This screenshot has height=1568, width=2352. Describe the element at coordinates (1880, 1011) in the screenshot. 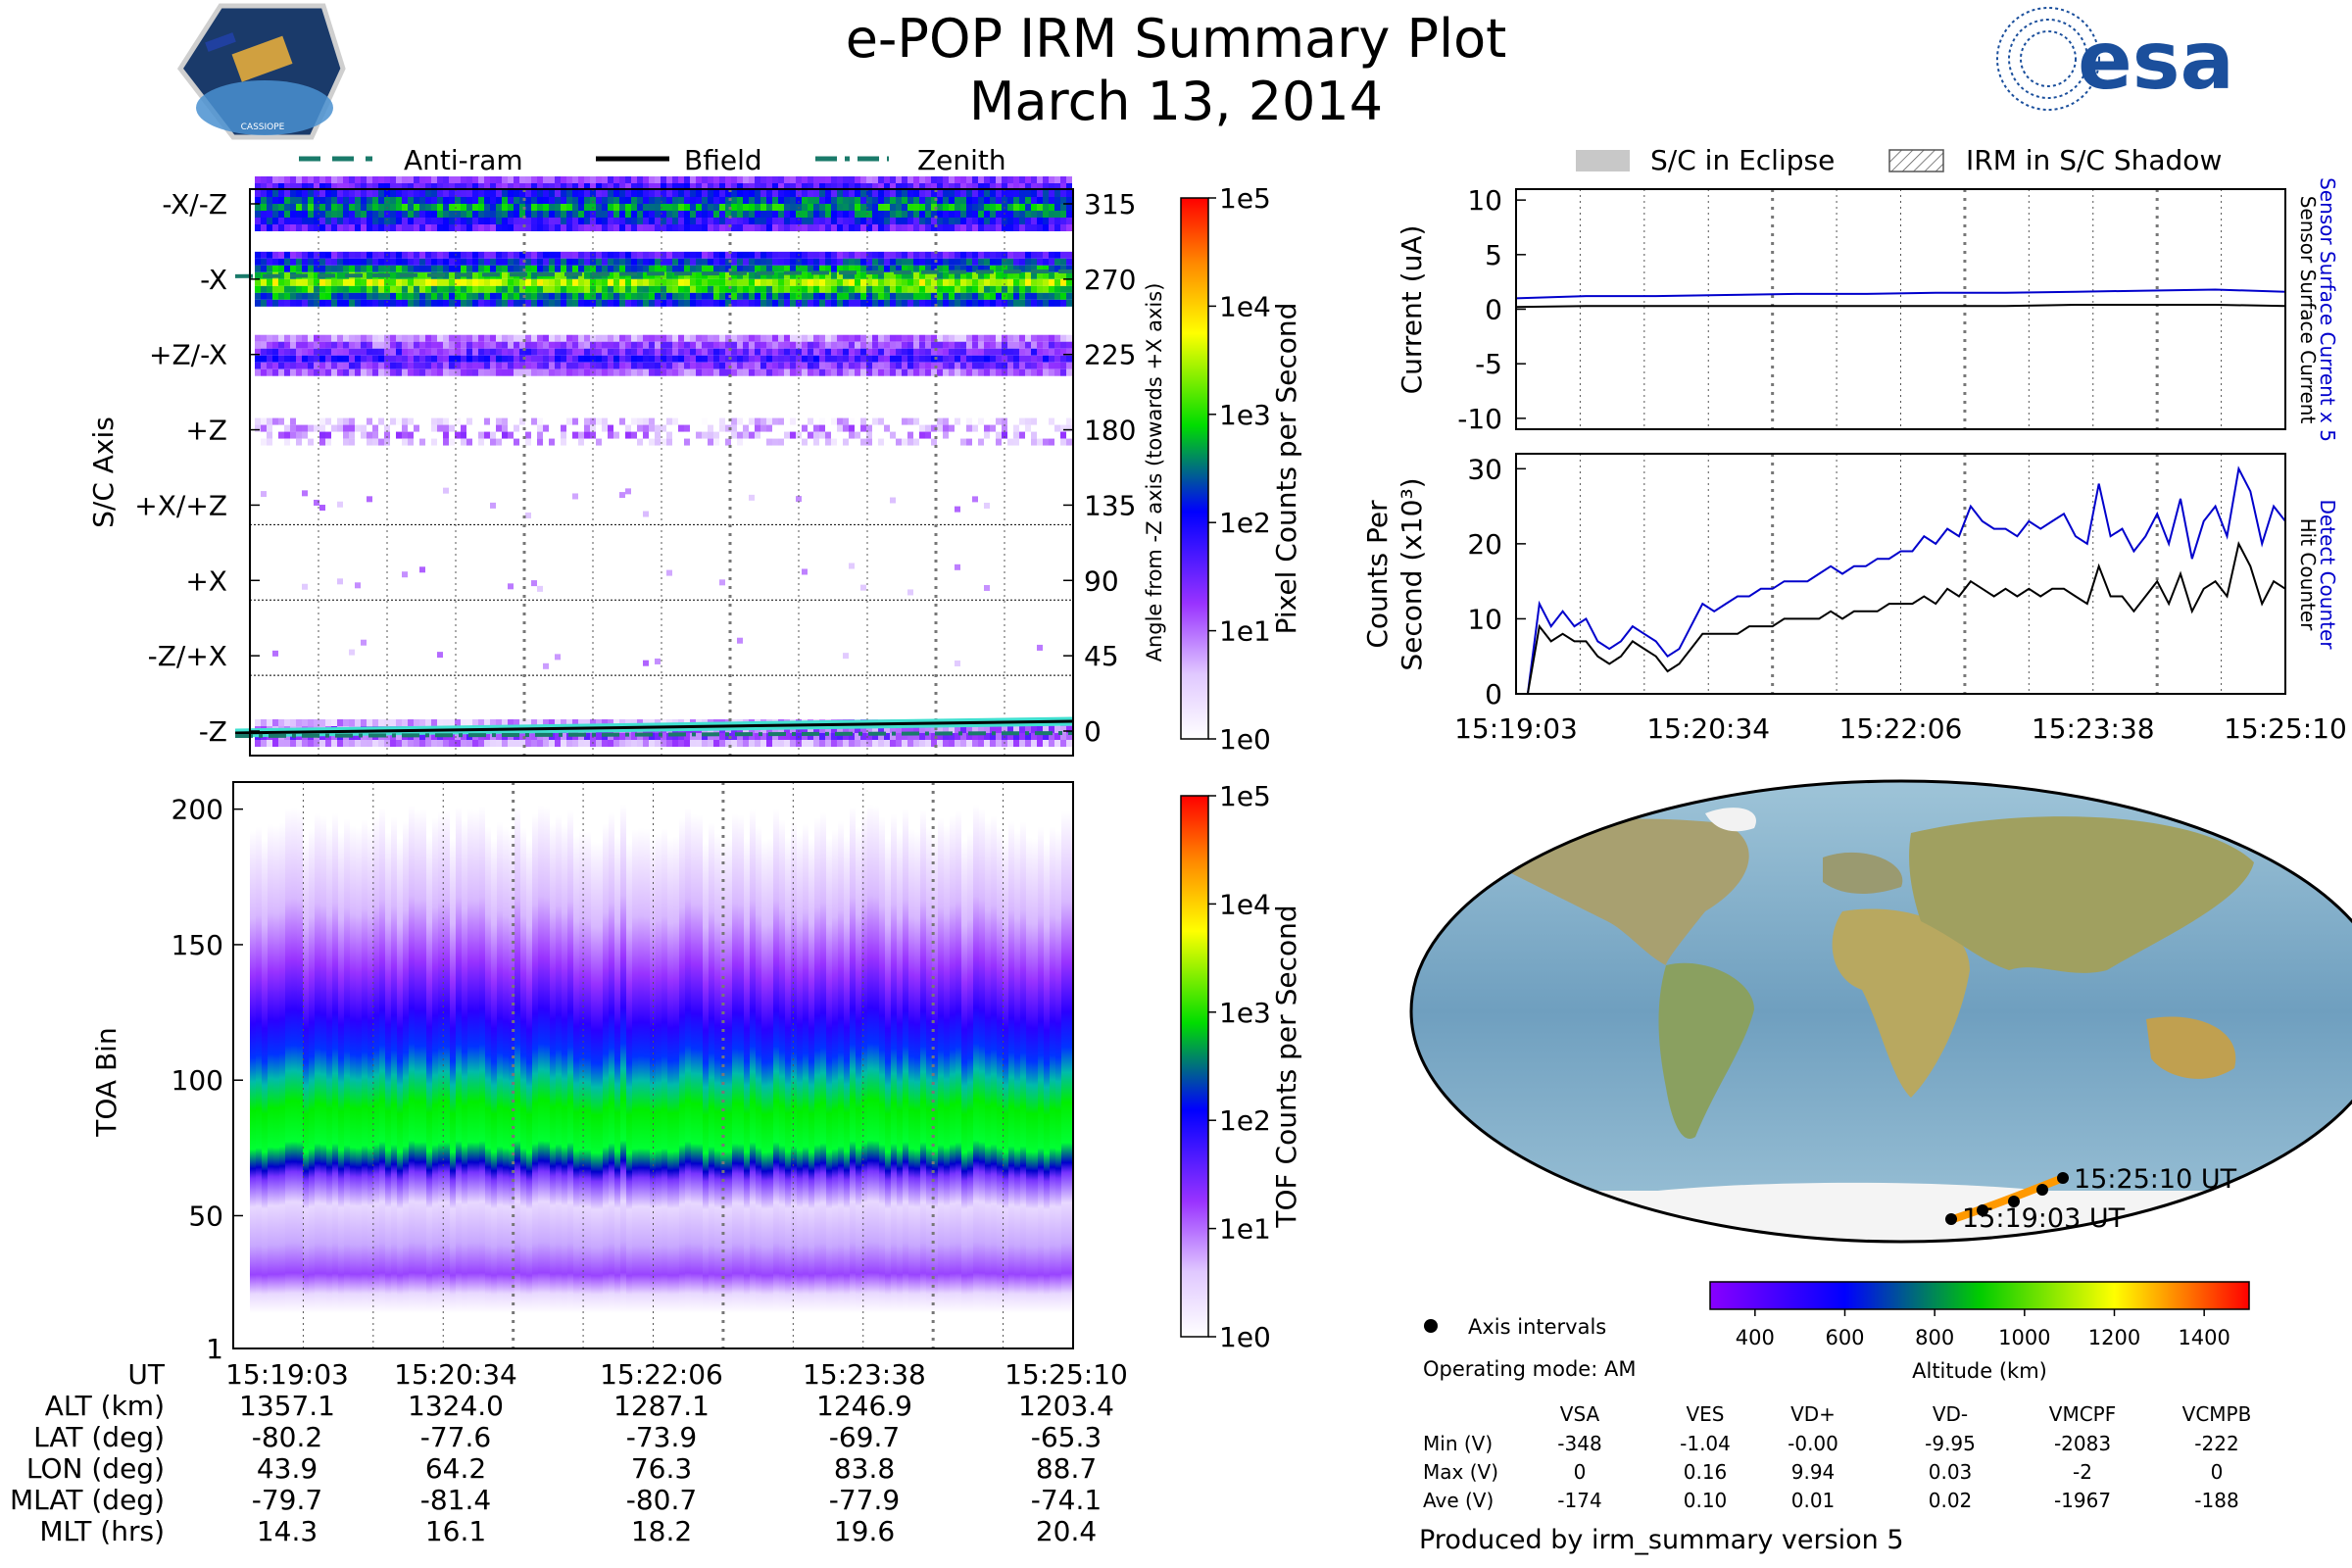

I see `world-map: 15:25:10 UT 15:19:03 UT` at that location.